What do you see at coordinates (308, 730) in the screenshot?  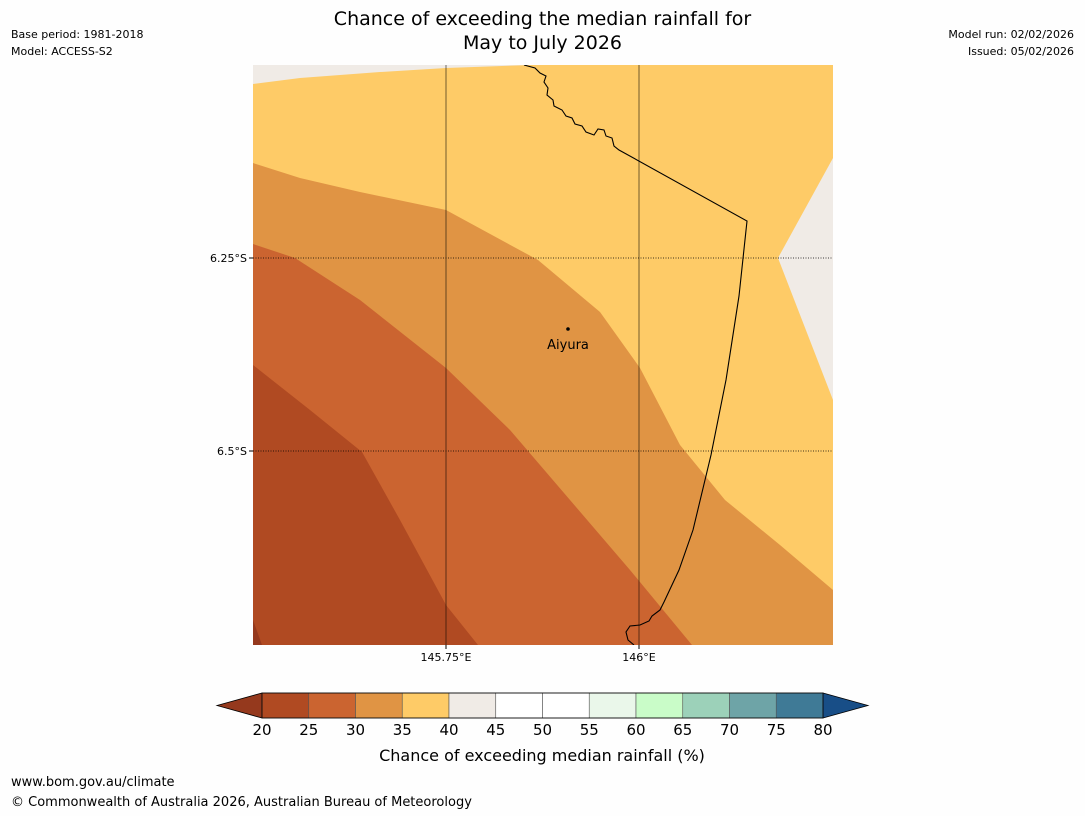 I see `colorbar-tick-label: 25` at bounding box center [308, 730].